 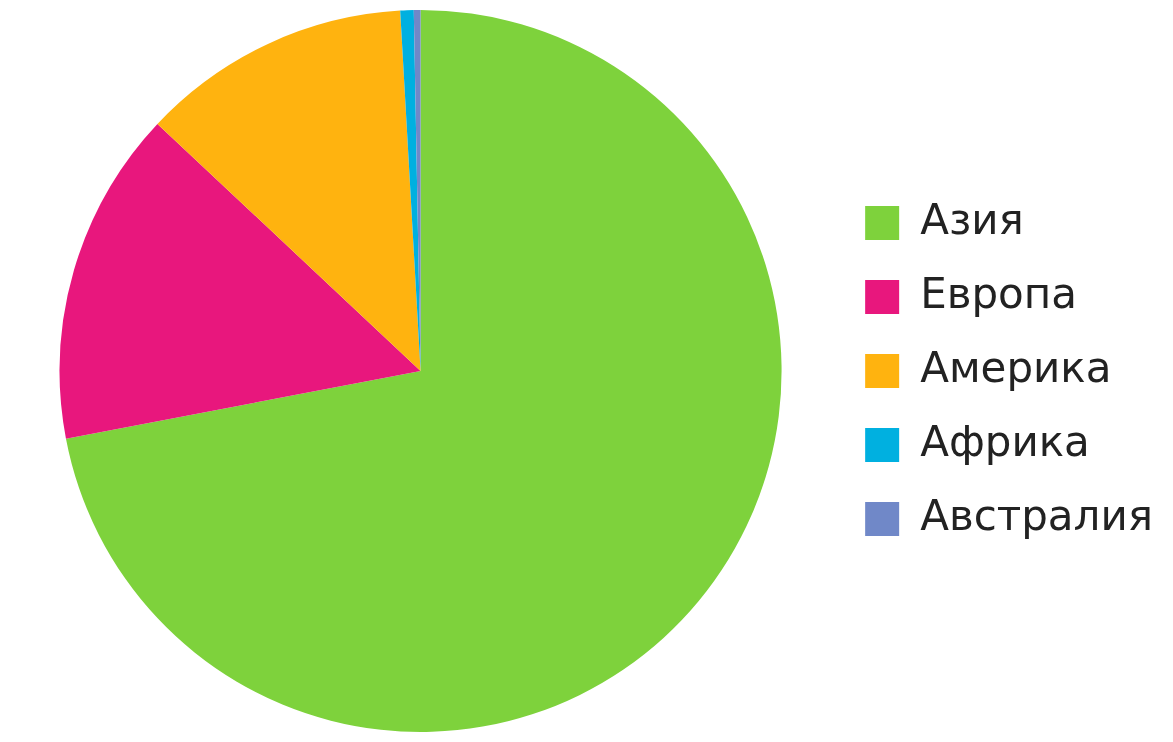 What do you see at coordinates (998, 293) in the screenshot?
I see `legend-label: Европа` at bounding box center [998, 293].